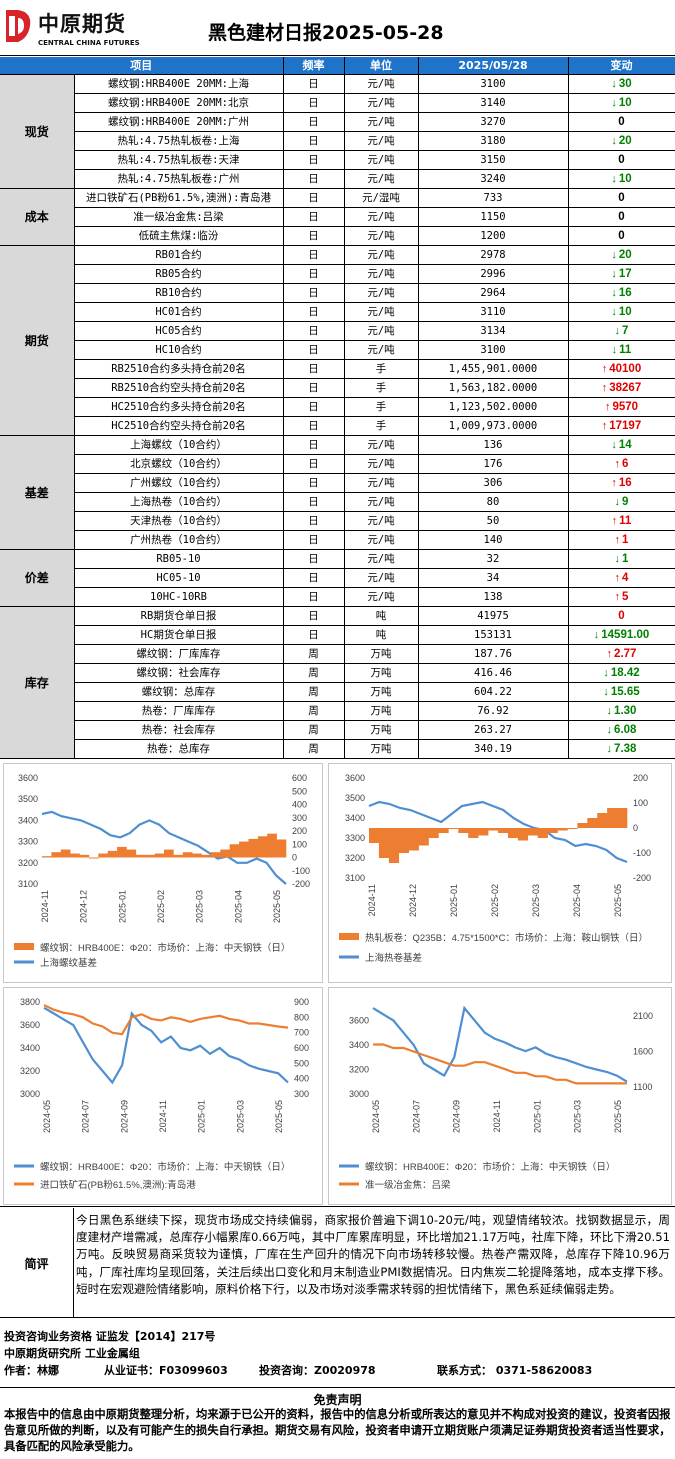 This screenshot has width=675, height=1459. What do you see at coordinates (301, 1079) in the screenshot?
I see `y2-tick-label: 400` at bounding box center [301, 1079].